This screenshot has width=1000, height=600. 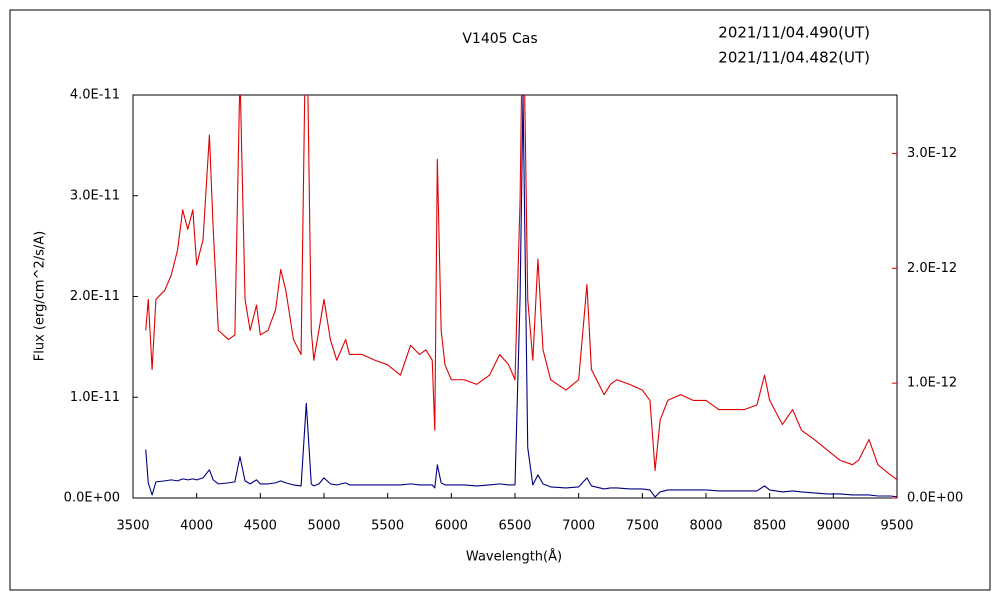 I want to click on x-tick-label: 9500, so click(x=896, y=526).